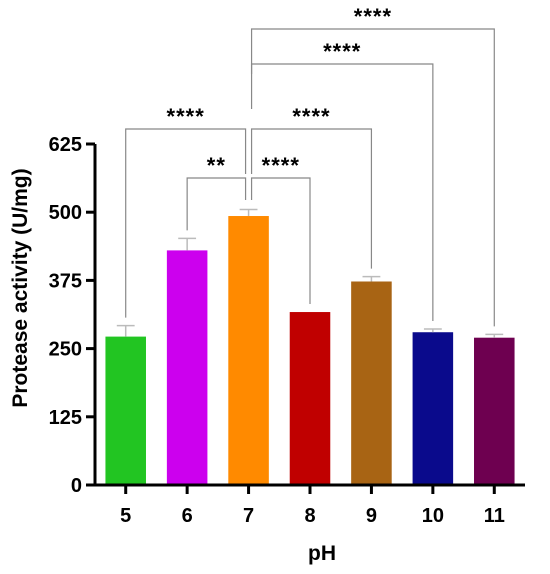  I want to click on significance-label-7-11: ****, so click(373, 16).